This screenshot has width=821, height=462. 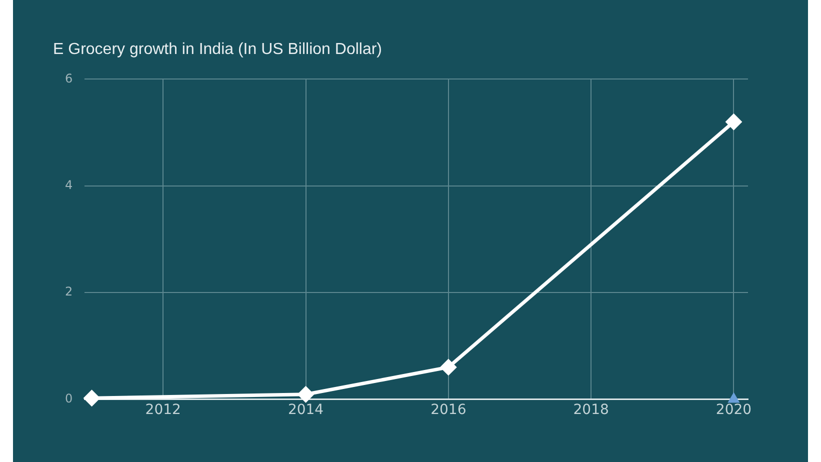 I want to click on y-tick-label: 2, so click(x=68, y=291).